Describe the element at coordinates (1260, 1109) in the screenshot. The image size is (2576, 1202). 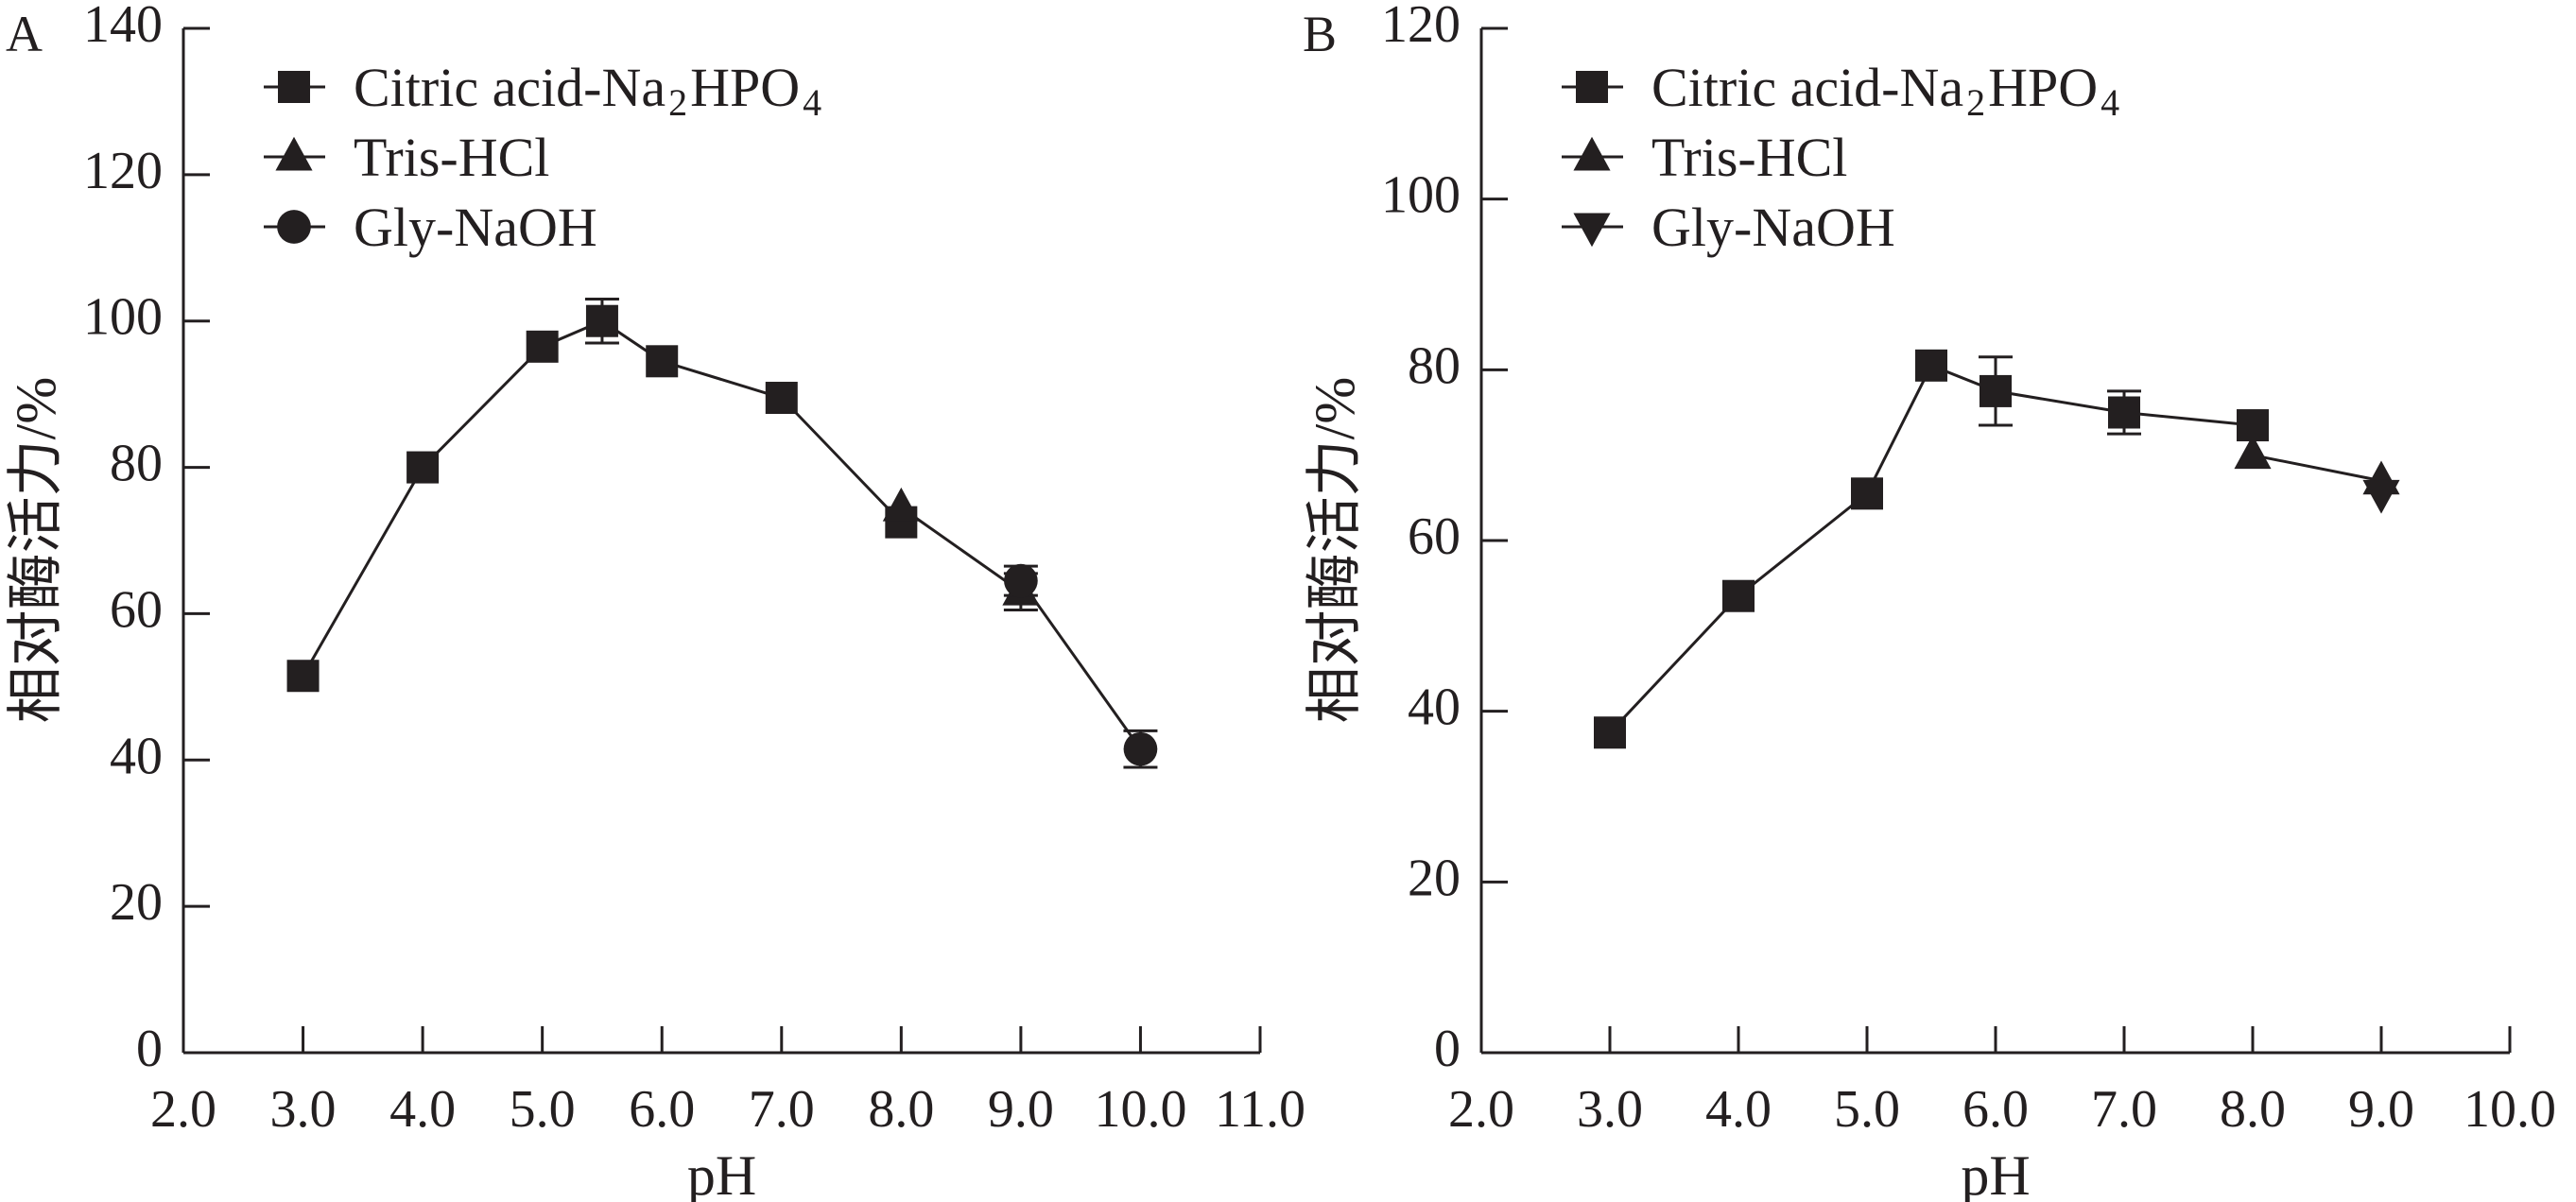
I see `x-tick-label: 11.0` at that location.